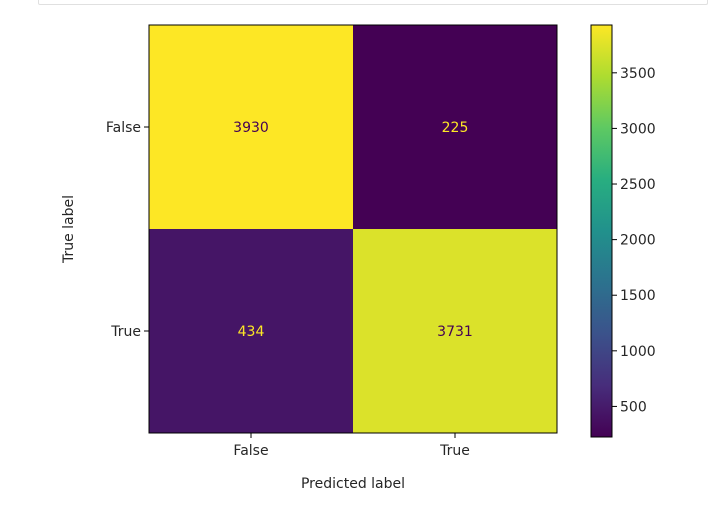  Describe the element at coordinates (633, 407) in the screenshot. I see `colorbar-tick-label: 500` at that location.